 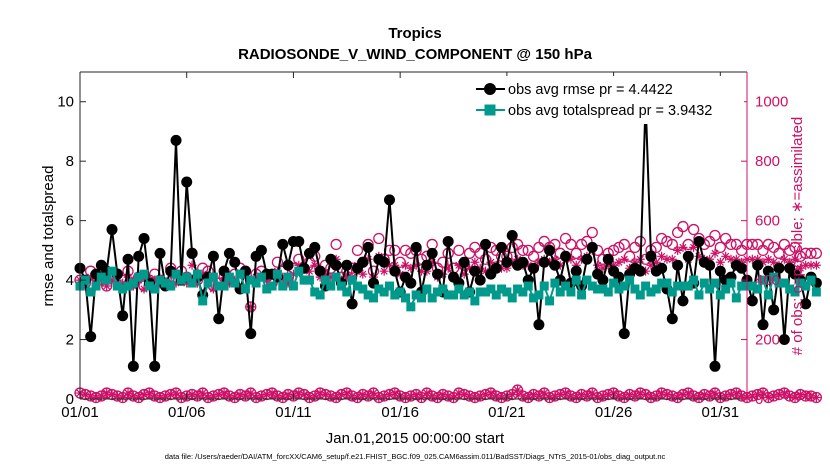 I want to click on chart-title: Tropics, so click(x=414, y=33).